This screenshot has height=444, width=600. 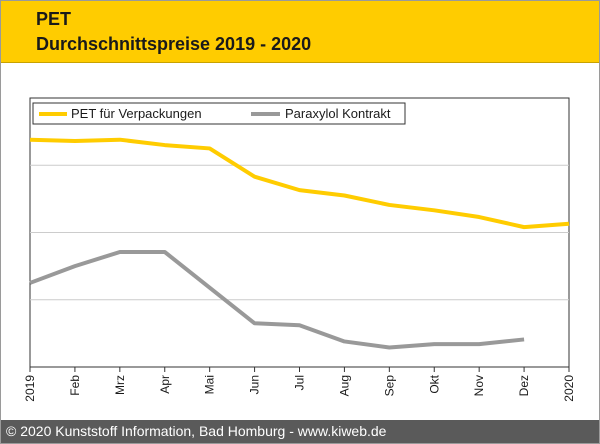 What do you see at coordinates (389, 386) in the screenshot?
I see `x-tick-label: Sep` at bounding box center [389, 386].